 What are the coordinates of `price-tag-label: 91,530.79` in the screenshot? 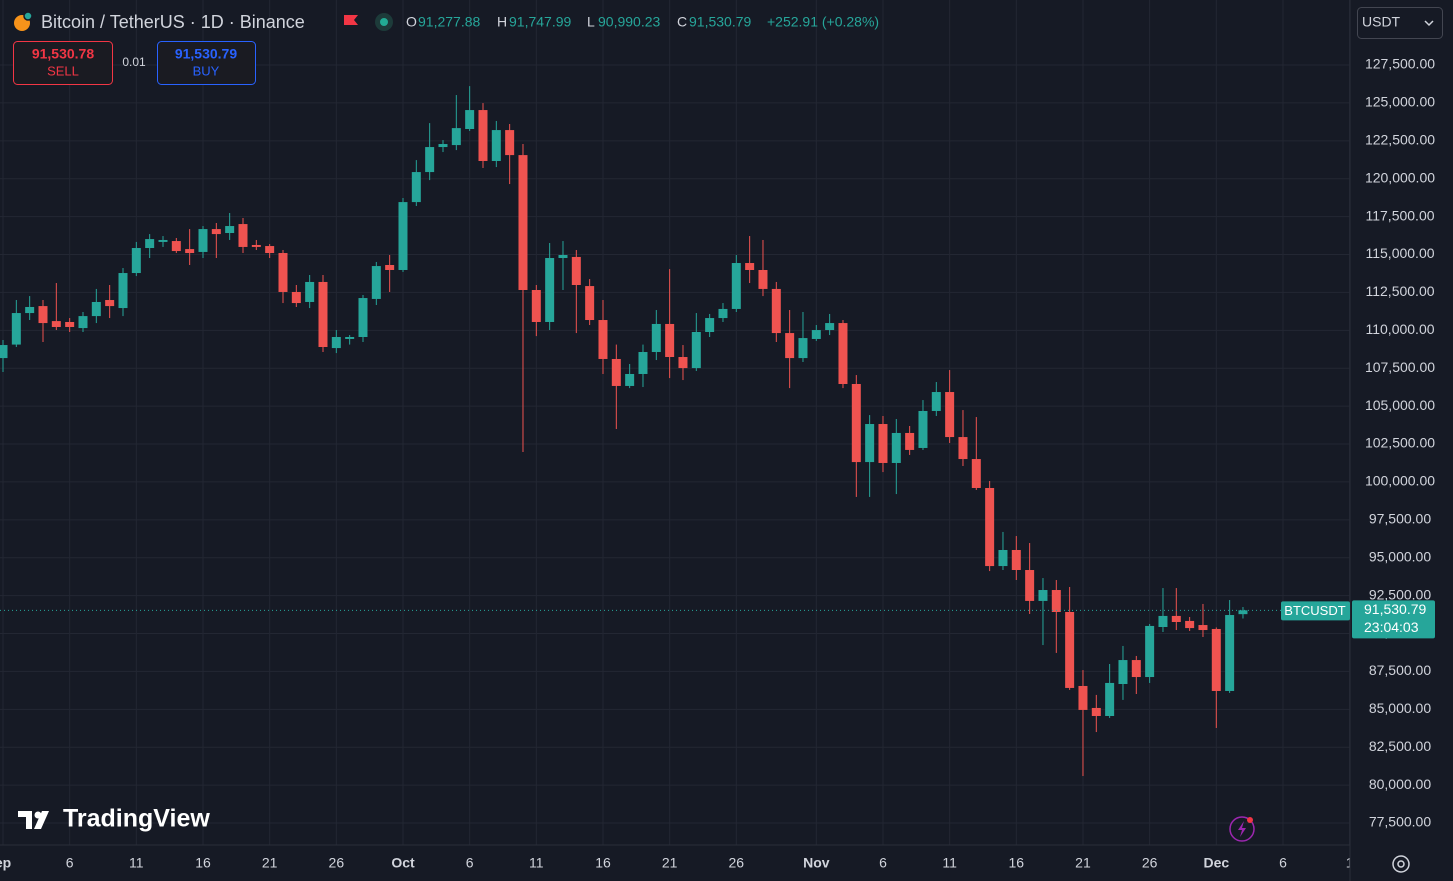 It's located at (1395, 609).